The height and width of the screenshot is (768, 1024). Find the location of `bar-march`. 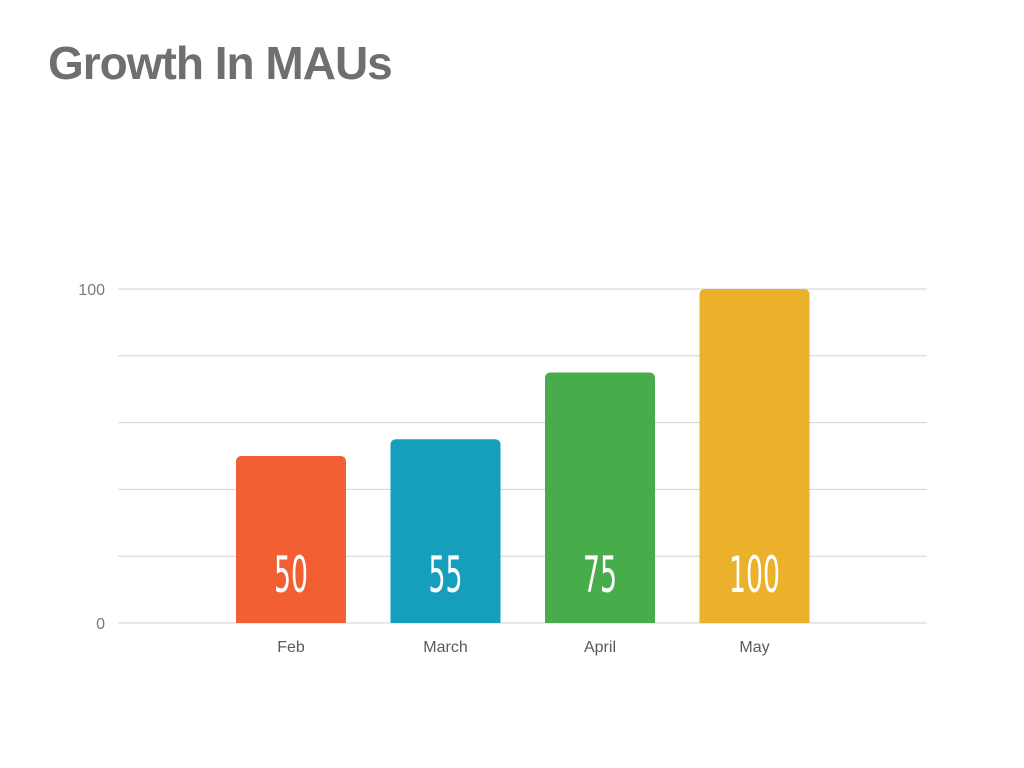

bar-march is located at coordinates (445, 531).